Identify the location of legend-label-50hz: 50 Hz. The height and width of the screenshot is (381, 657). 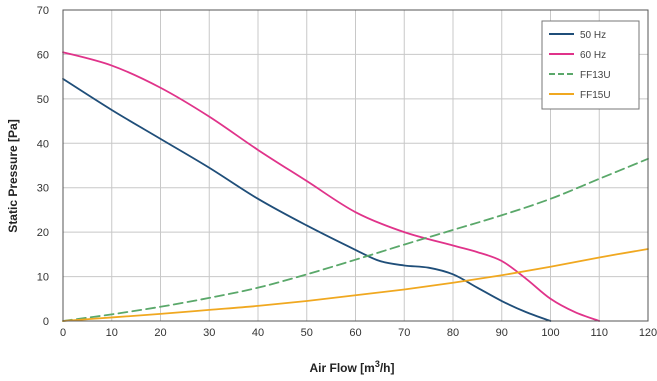
(593, 35).